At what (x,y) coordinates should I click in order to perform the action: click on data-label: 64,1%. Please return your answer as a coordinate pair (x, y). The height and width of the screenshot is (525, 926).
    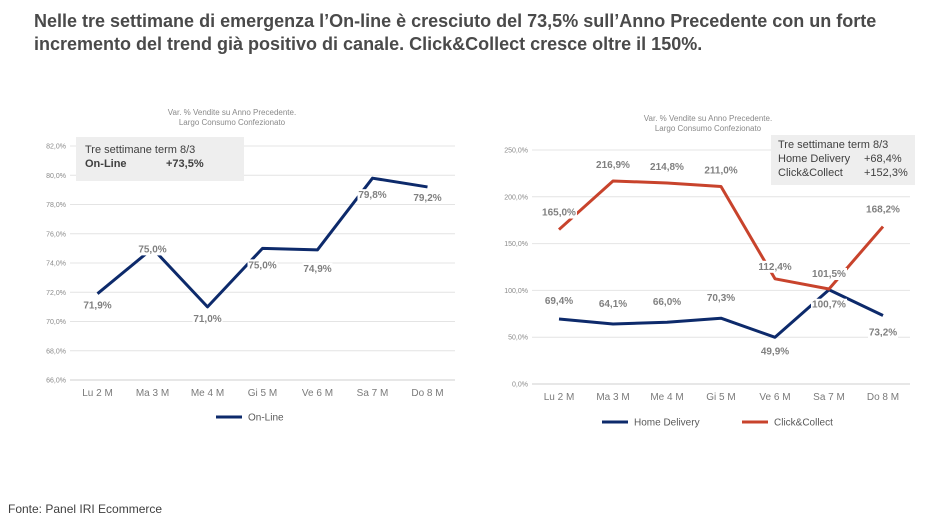
    Looking at the image, I should click on (613, 304).